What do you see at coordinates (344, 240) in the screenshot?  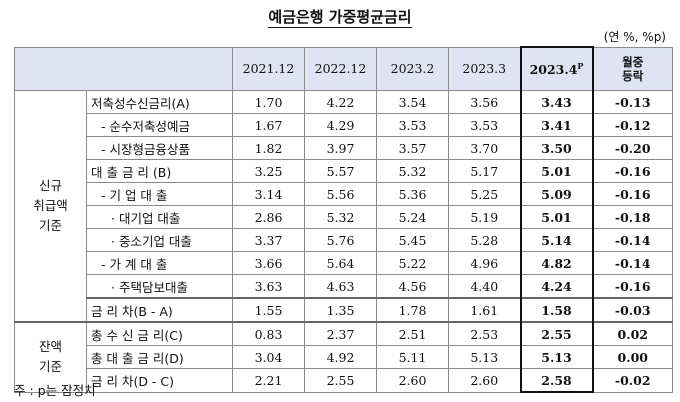 I see `table-row: · 중소기업 대출 3.37 5.76 5.45 5.28 5.14 -0.14` at bounding box center [344, 240].